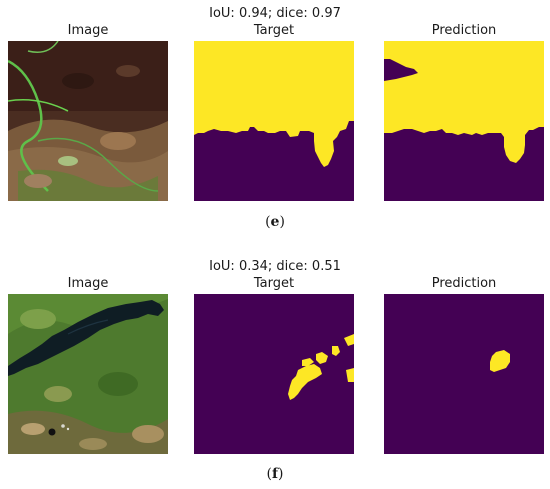  Describe the element at coordinates (88, 30) in the screenshot. I see `figure-e-image-label: Image` at that location.